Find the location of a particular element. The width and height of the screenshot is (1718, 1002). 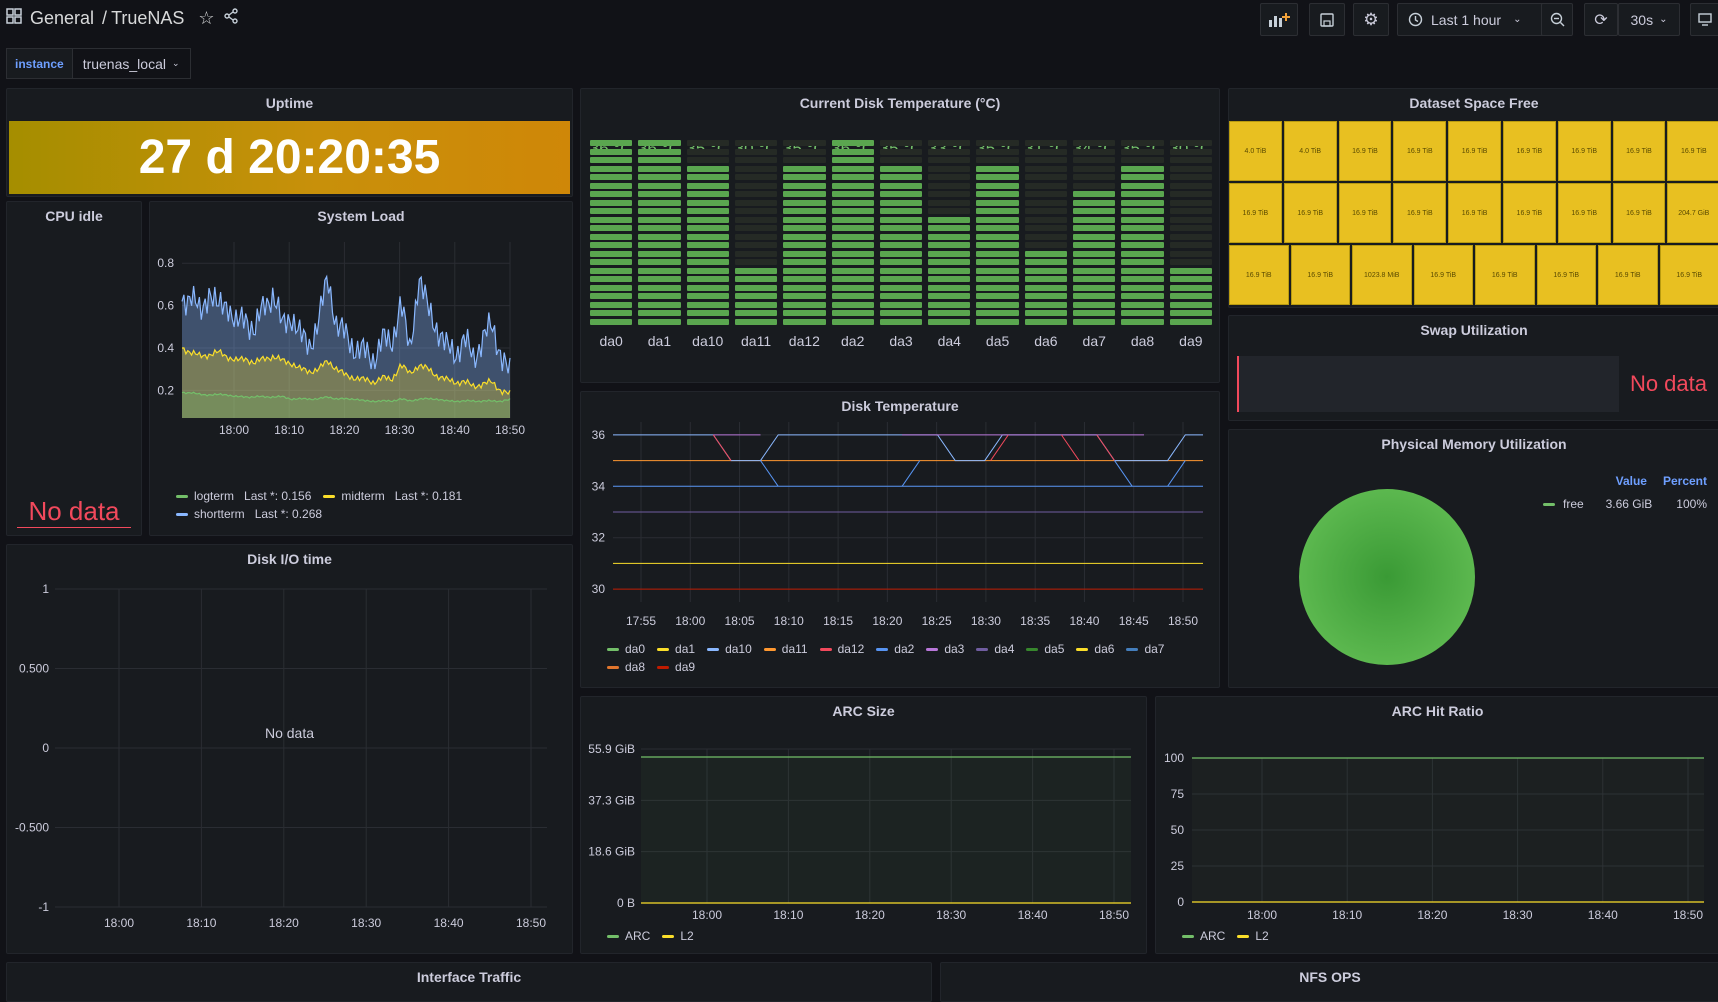

legend-swatch is located at coordinates (826, 649).